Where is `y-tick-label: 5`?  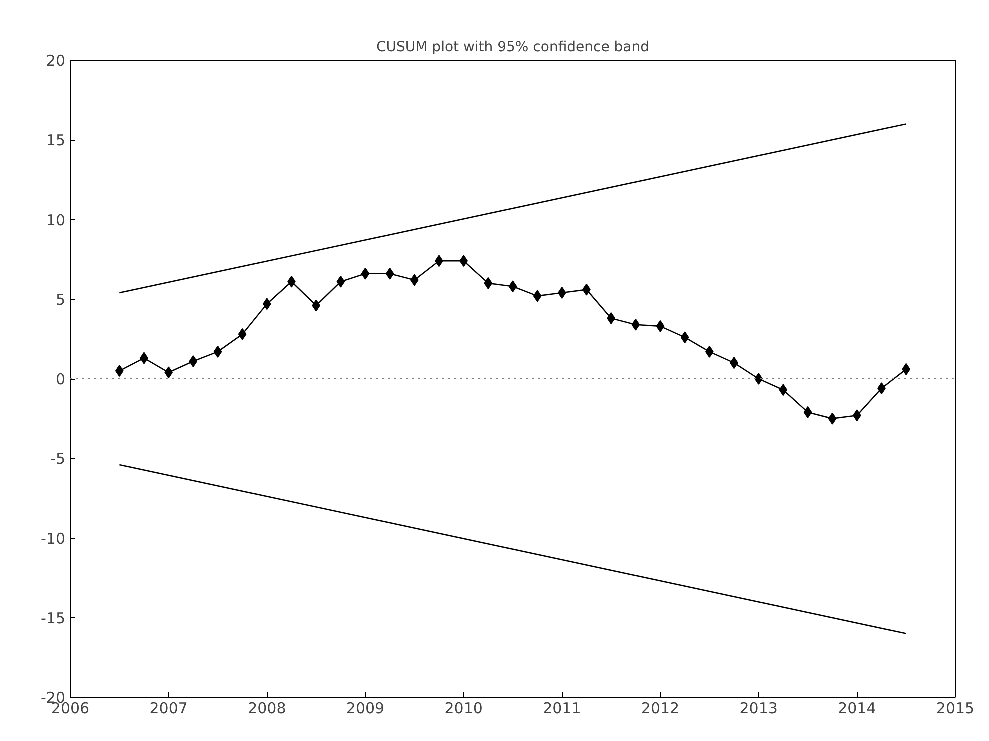
y-tick-label: 5 is located at coordinates (61, 299).